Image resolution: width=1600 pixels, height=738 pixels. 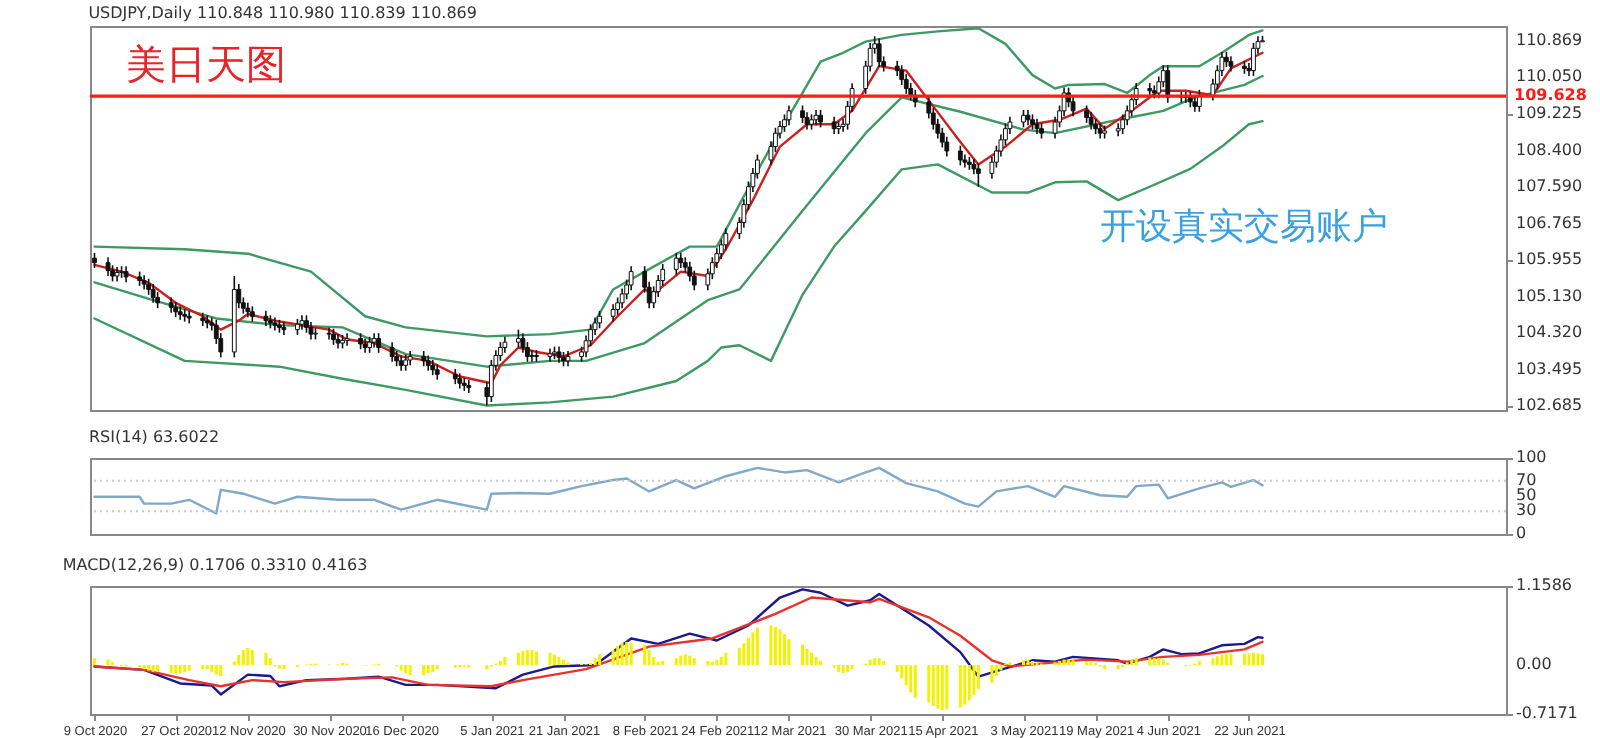 What do you see at coordinates (1549, 150) in the screenshot?
I see `y-tick-label: 108.400` at bounding box center [1549, 150].